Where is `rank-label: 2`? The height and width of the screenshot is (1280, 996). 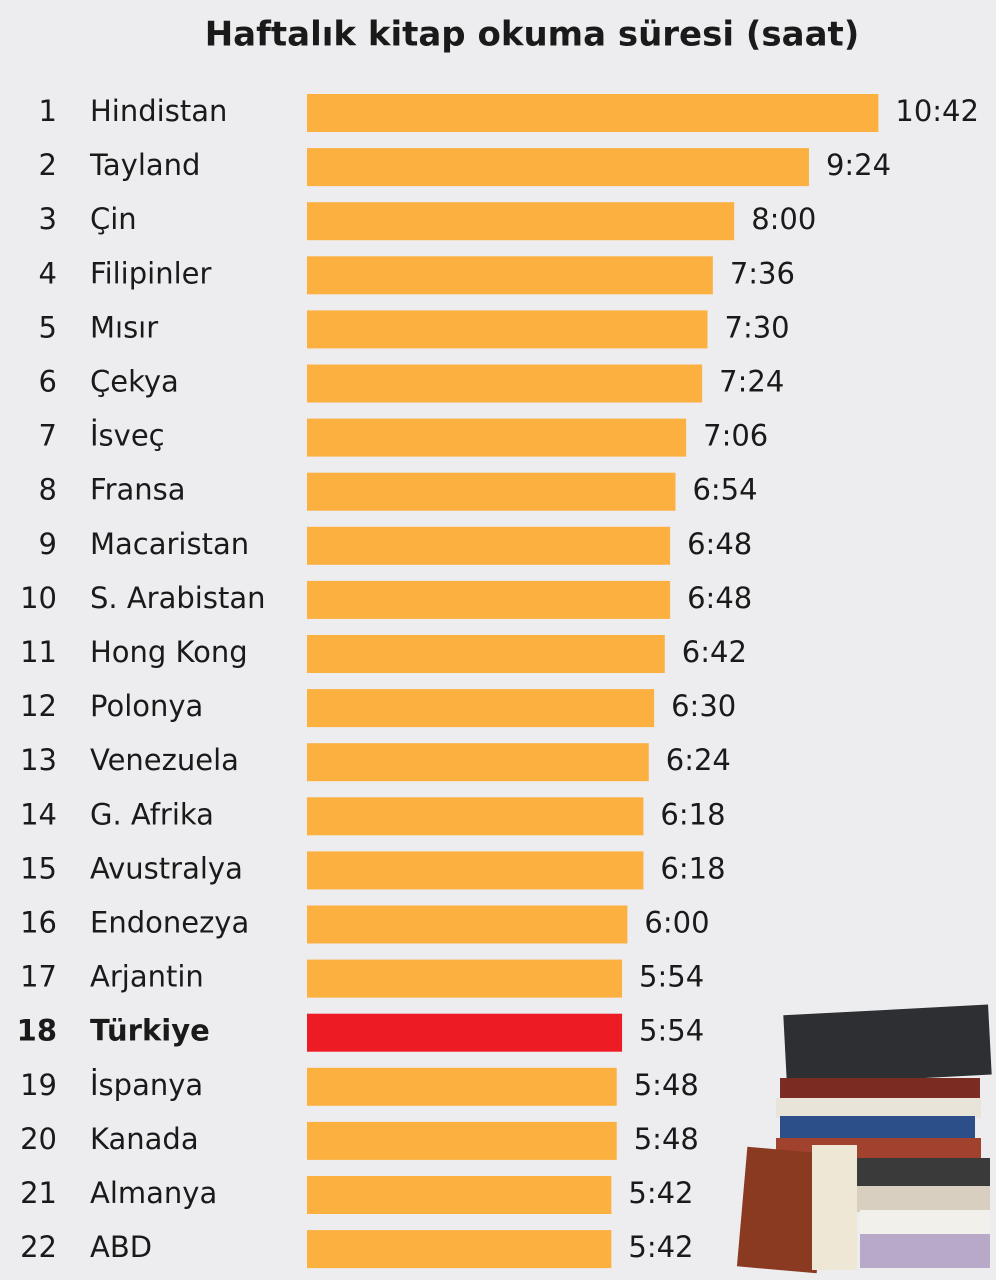
rank-label: 2 is located at coordinates (48, 165).